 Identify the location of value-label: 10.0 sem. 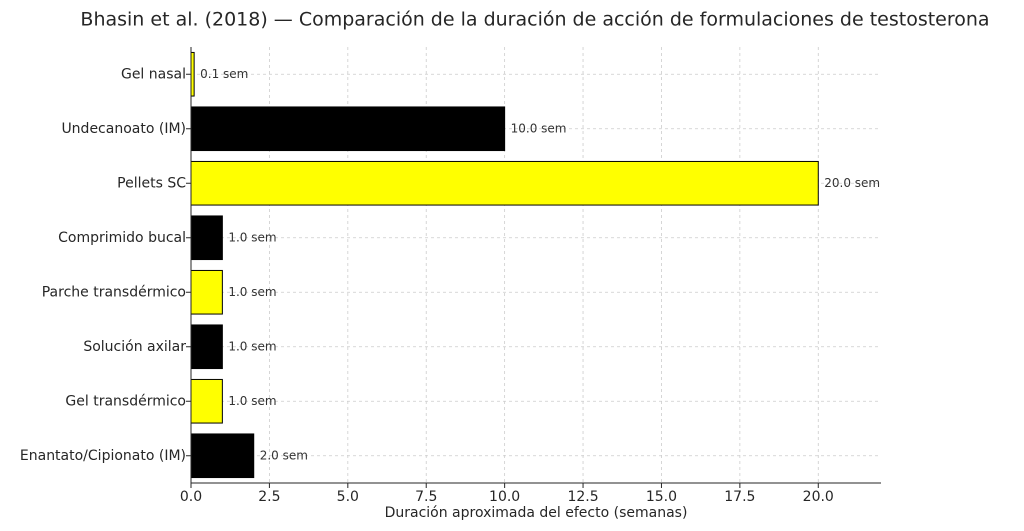
(539, 128).